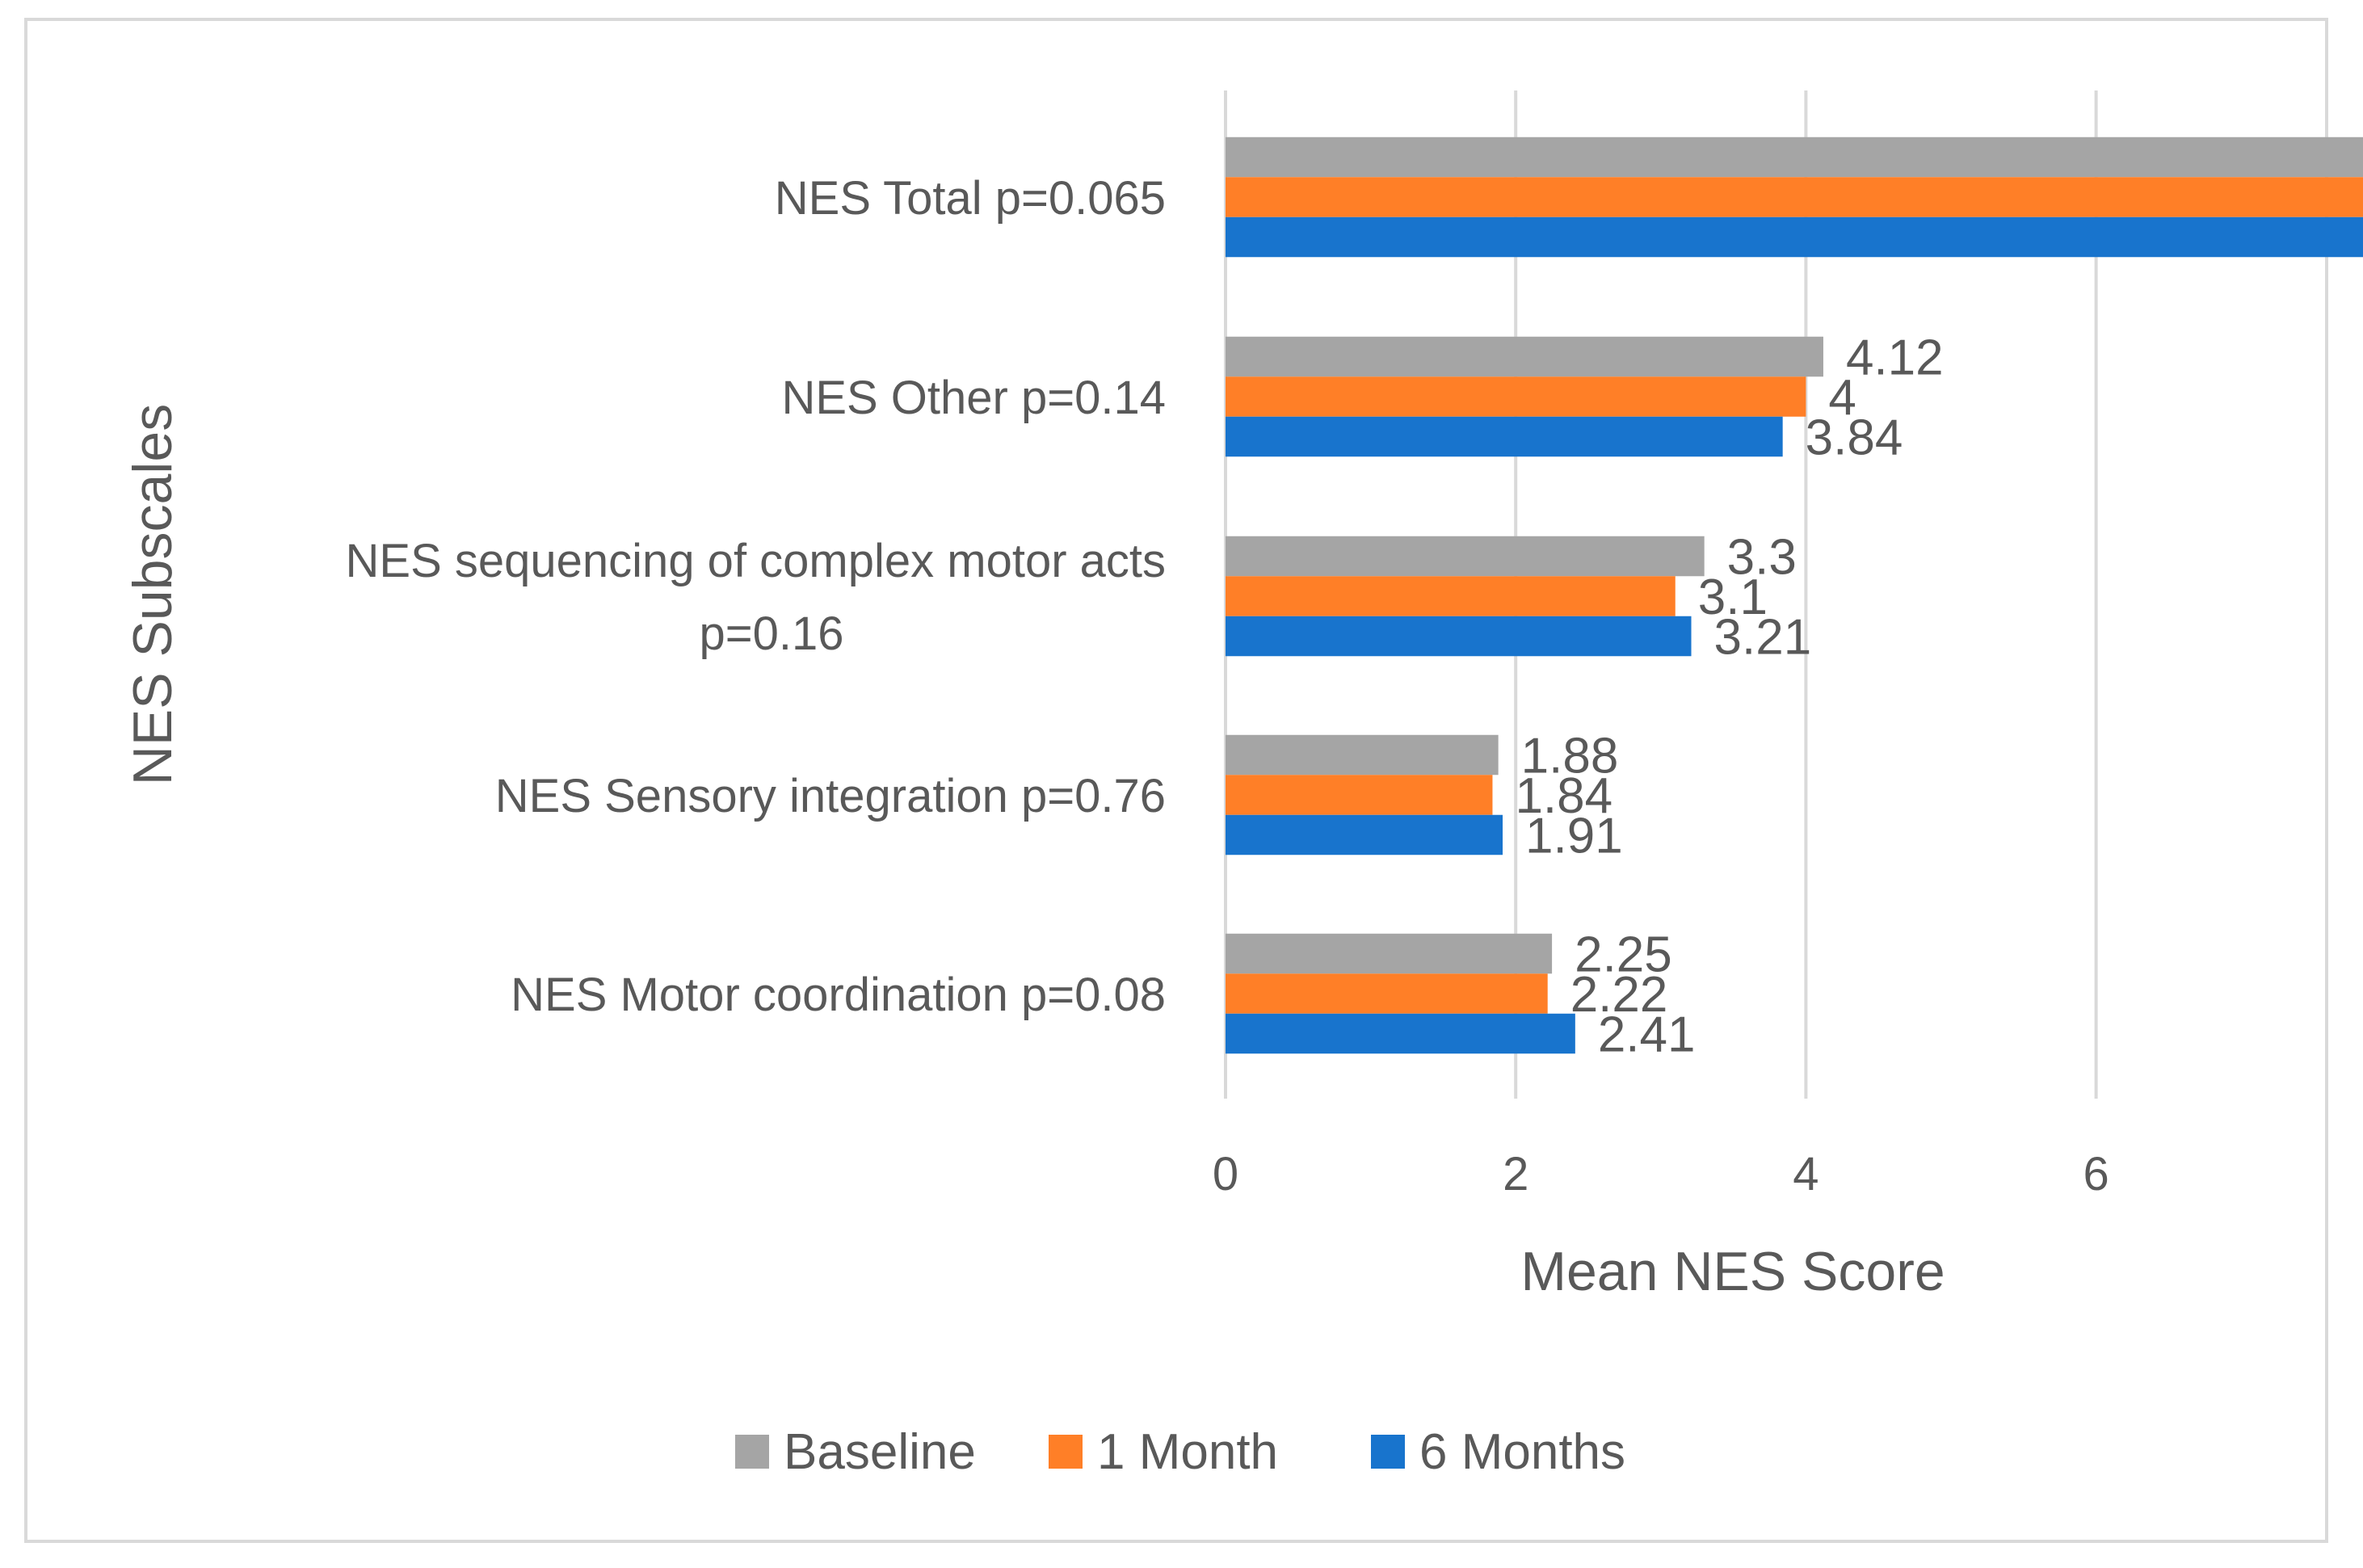 Image resolution: width=2363 pixels, height=1568 pixels. I want to click on data-label-1-2: 3.1, so click(1733, 597).